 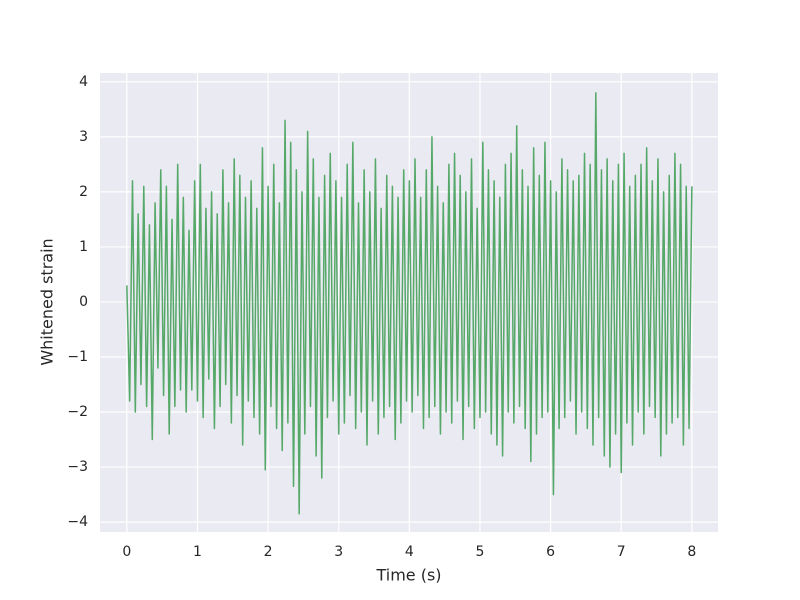 What do you see at coordinates (83, 247) in the screenshot?
I see `y-tick-label: 1` at bounding box center [83, 247].